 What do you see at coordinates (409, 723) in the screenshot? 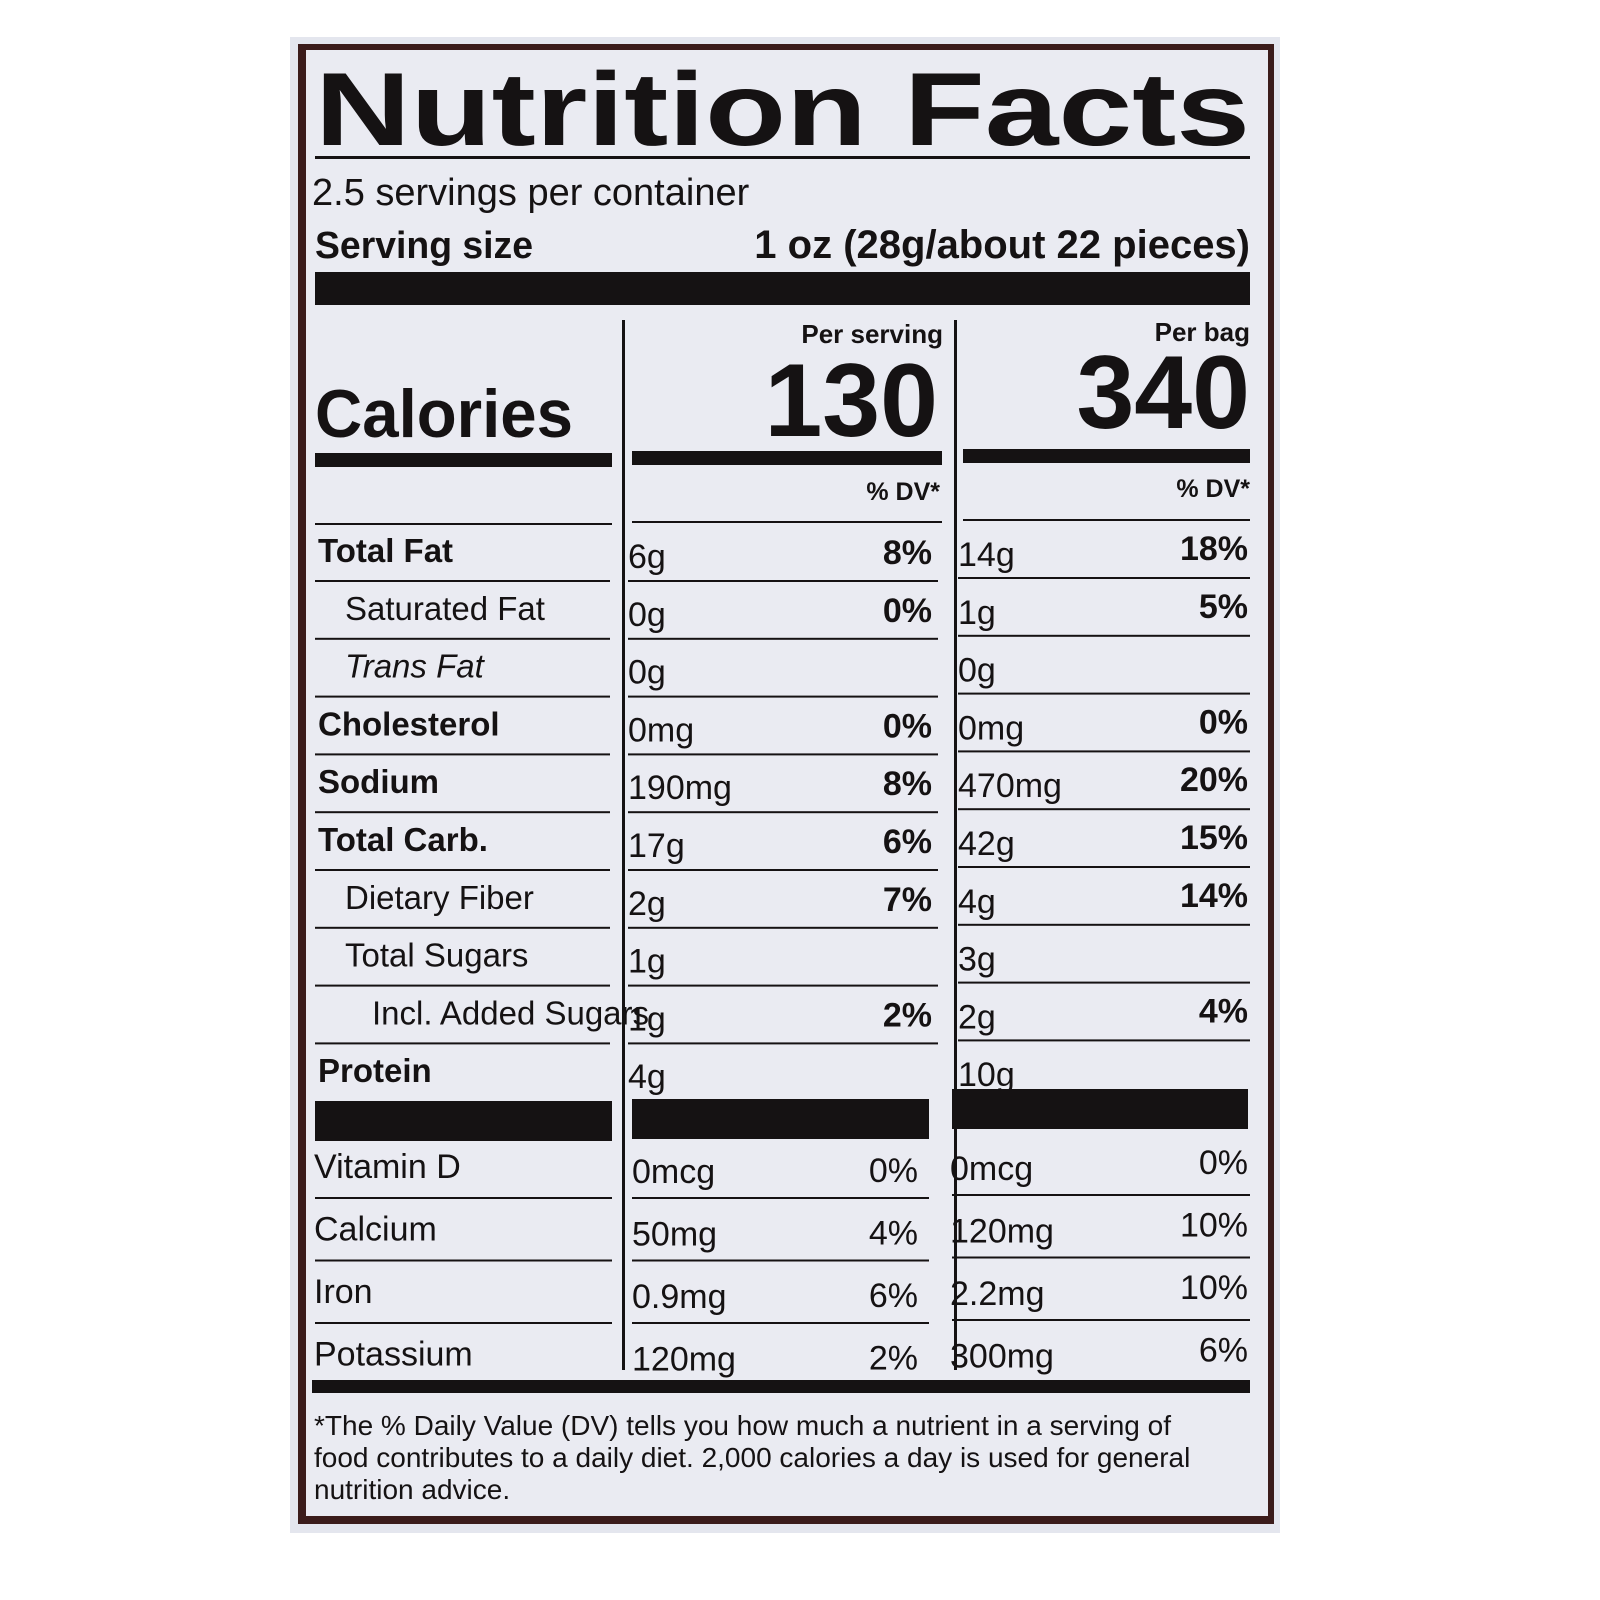
I see `nutrient-name: Cholesterol` at bounding box center [409, 723].